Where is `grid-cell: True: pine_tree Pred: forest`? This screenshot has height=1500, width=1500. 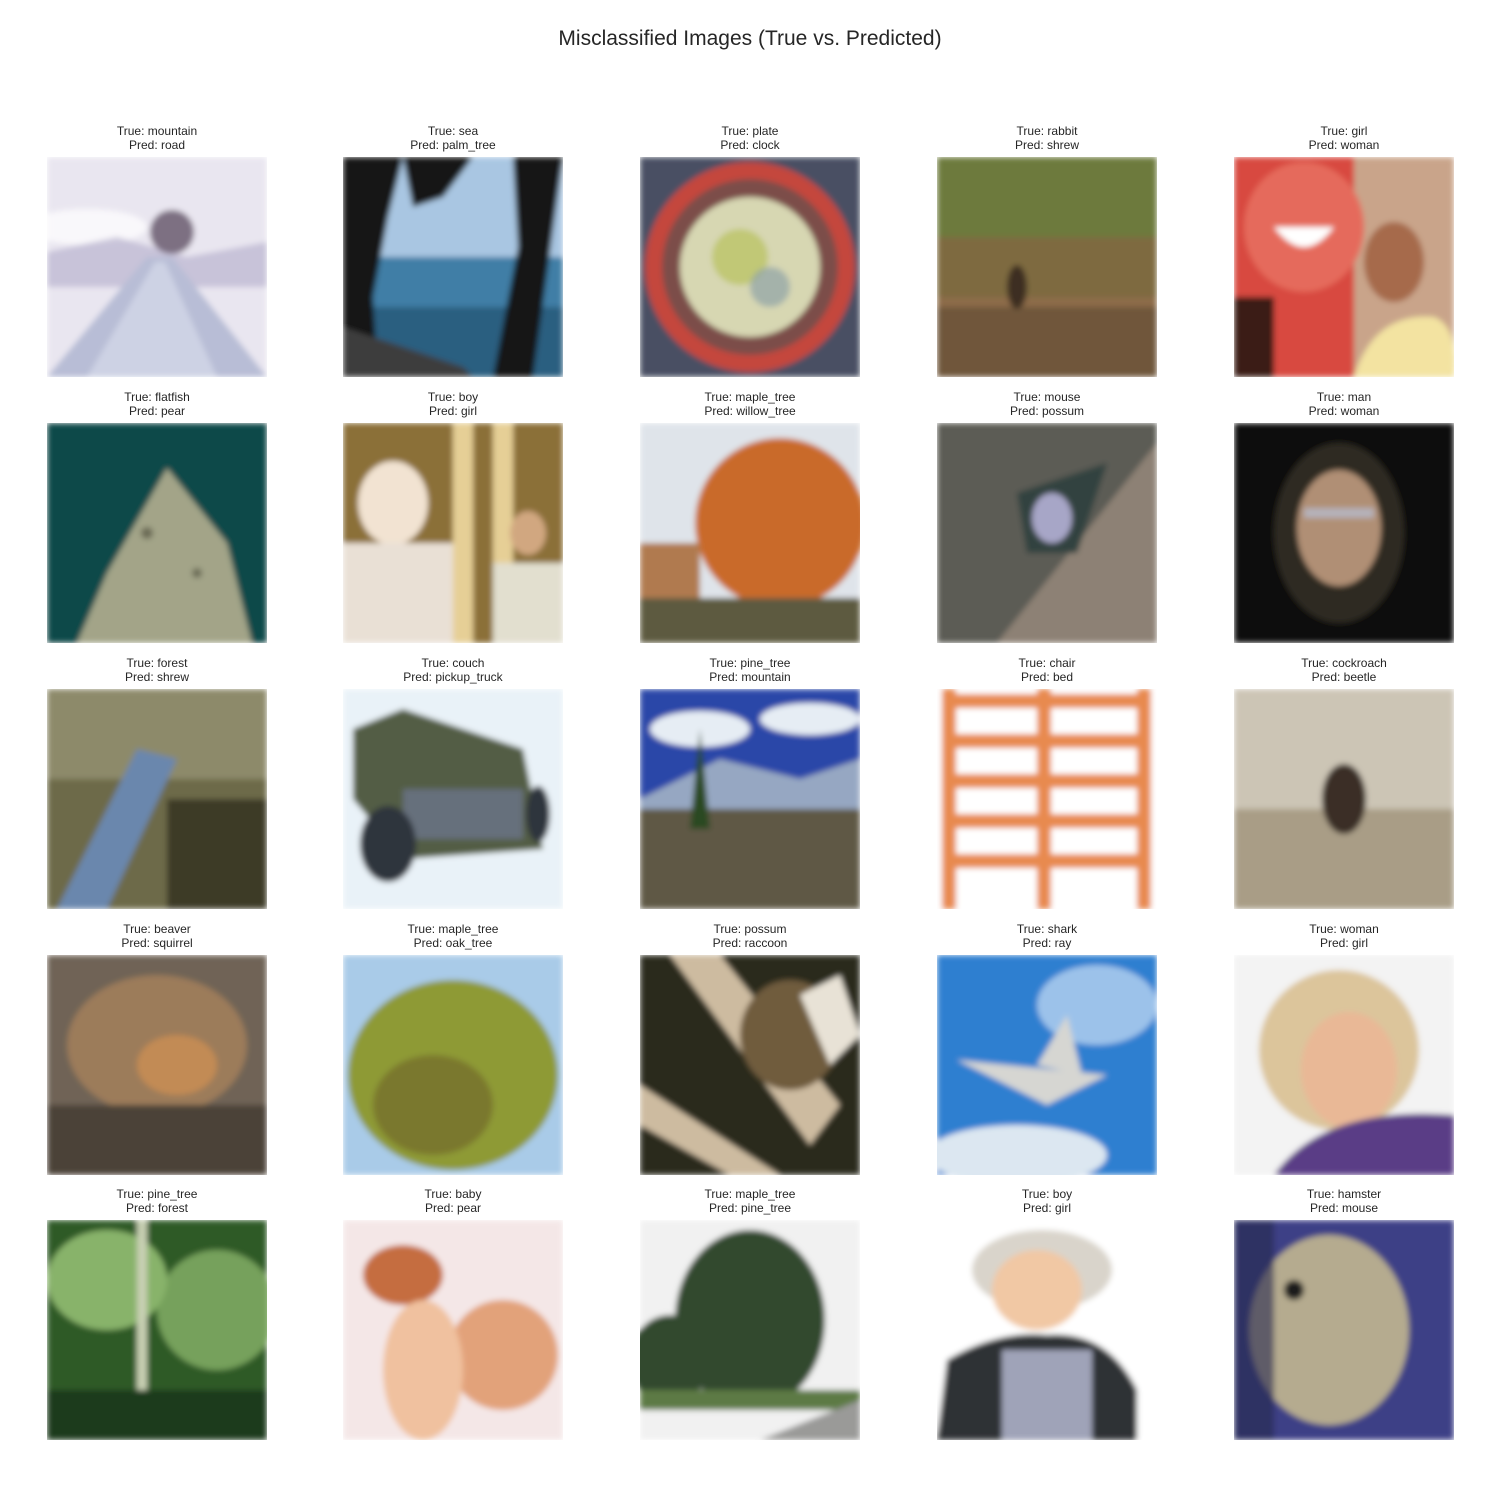
grid-cell: True: pine_tree Pred: forest is located at coordinates (157, 1313).